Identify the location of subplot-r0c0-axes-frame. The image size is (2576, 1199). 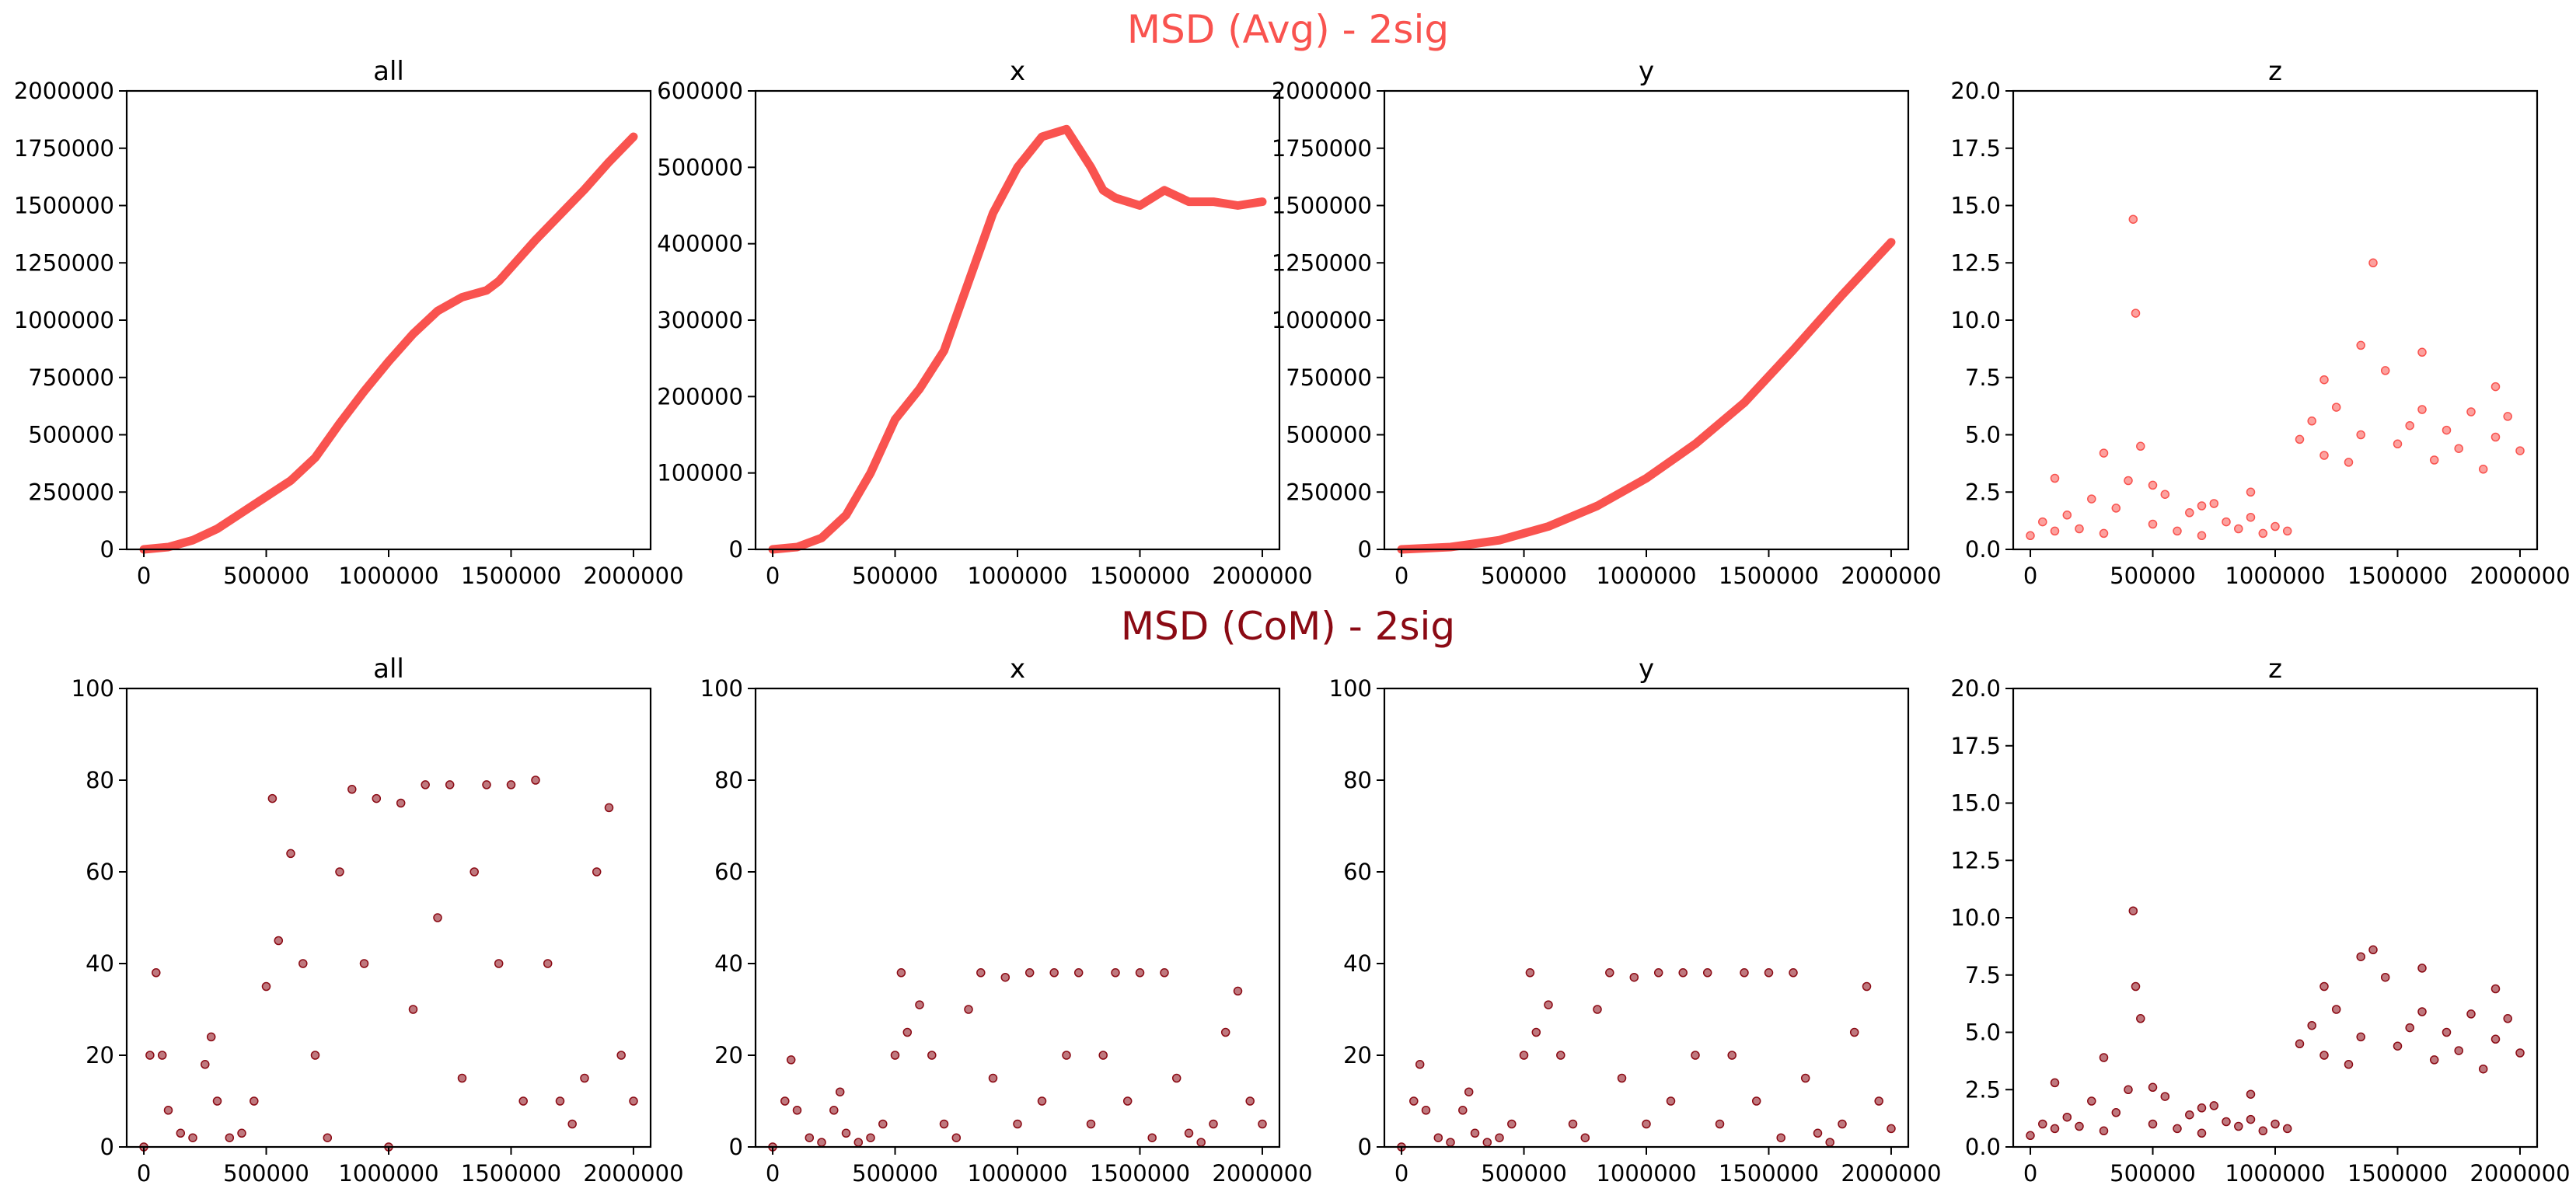
(389, 320).